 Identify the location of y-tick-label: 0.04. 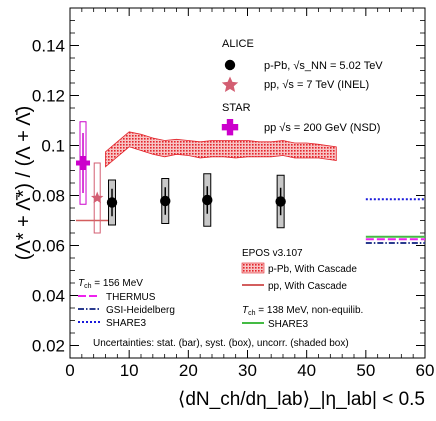
(48, 296).